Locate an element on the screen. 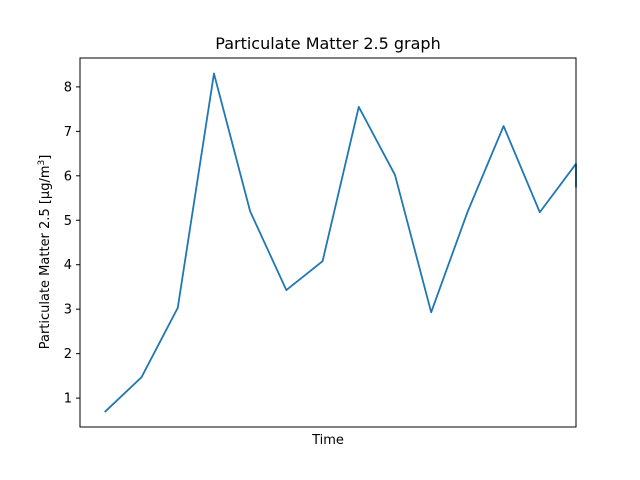  y-tick-label: 4 is located at coordinates (68, 265).